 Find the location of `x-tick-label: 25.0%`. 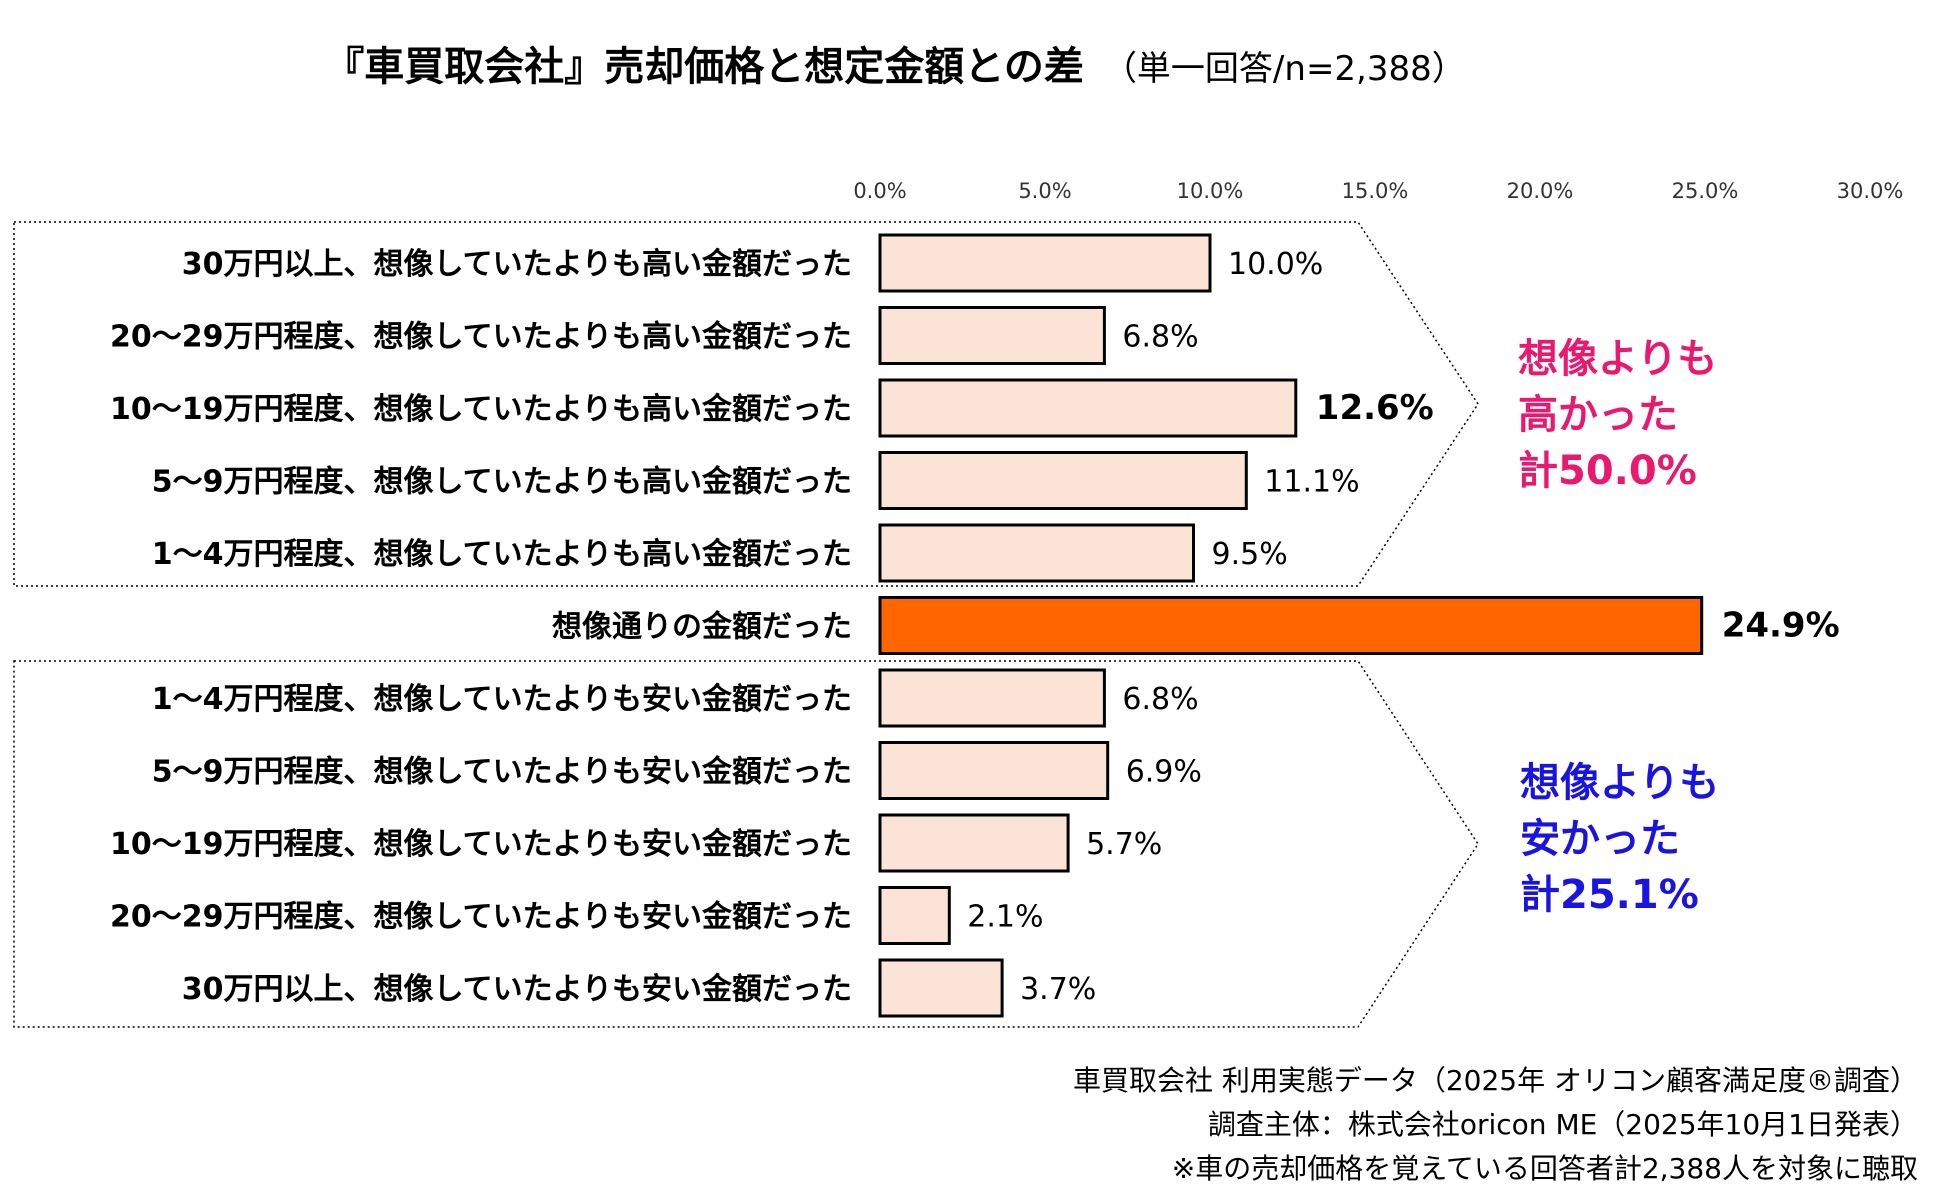

x-tick-label: 25.0% is located at coordinates (1705, 191).